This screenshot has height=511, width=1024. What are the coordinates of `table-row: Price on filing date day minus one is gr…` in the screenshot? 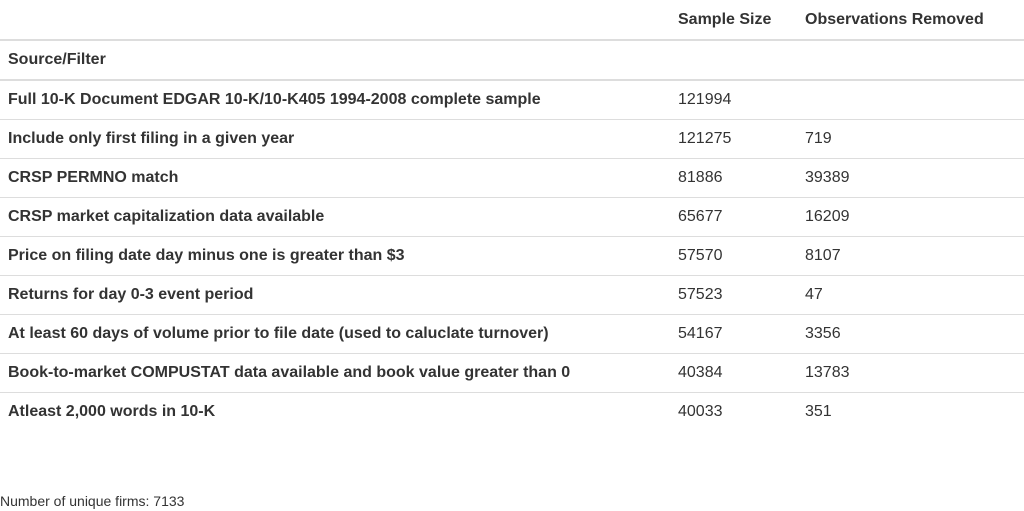 It's located at (512, 256).